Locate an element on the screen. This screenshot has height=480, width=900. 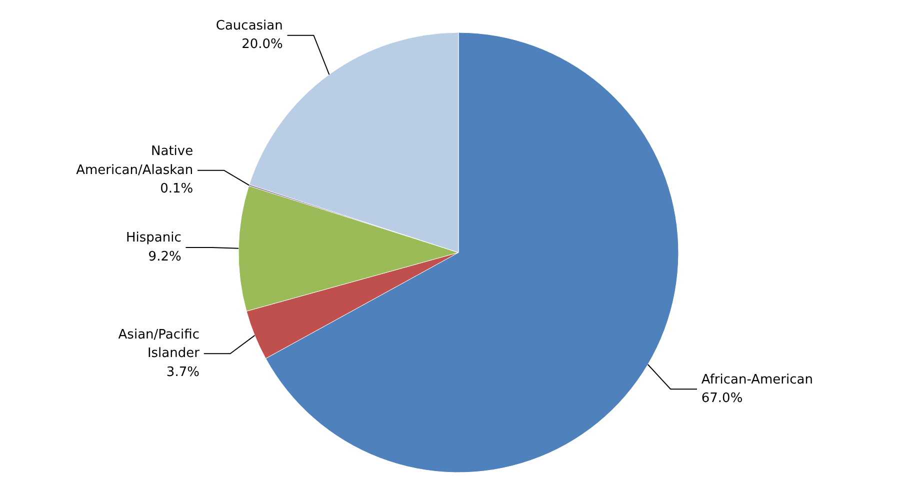
data-label: 9.2% is located at coordinates (165, 256).